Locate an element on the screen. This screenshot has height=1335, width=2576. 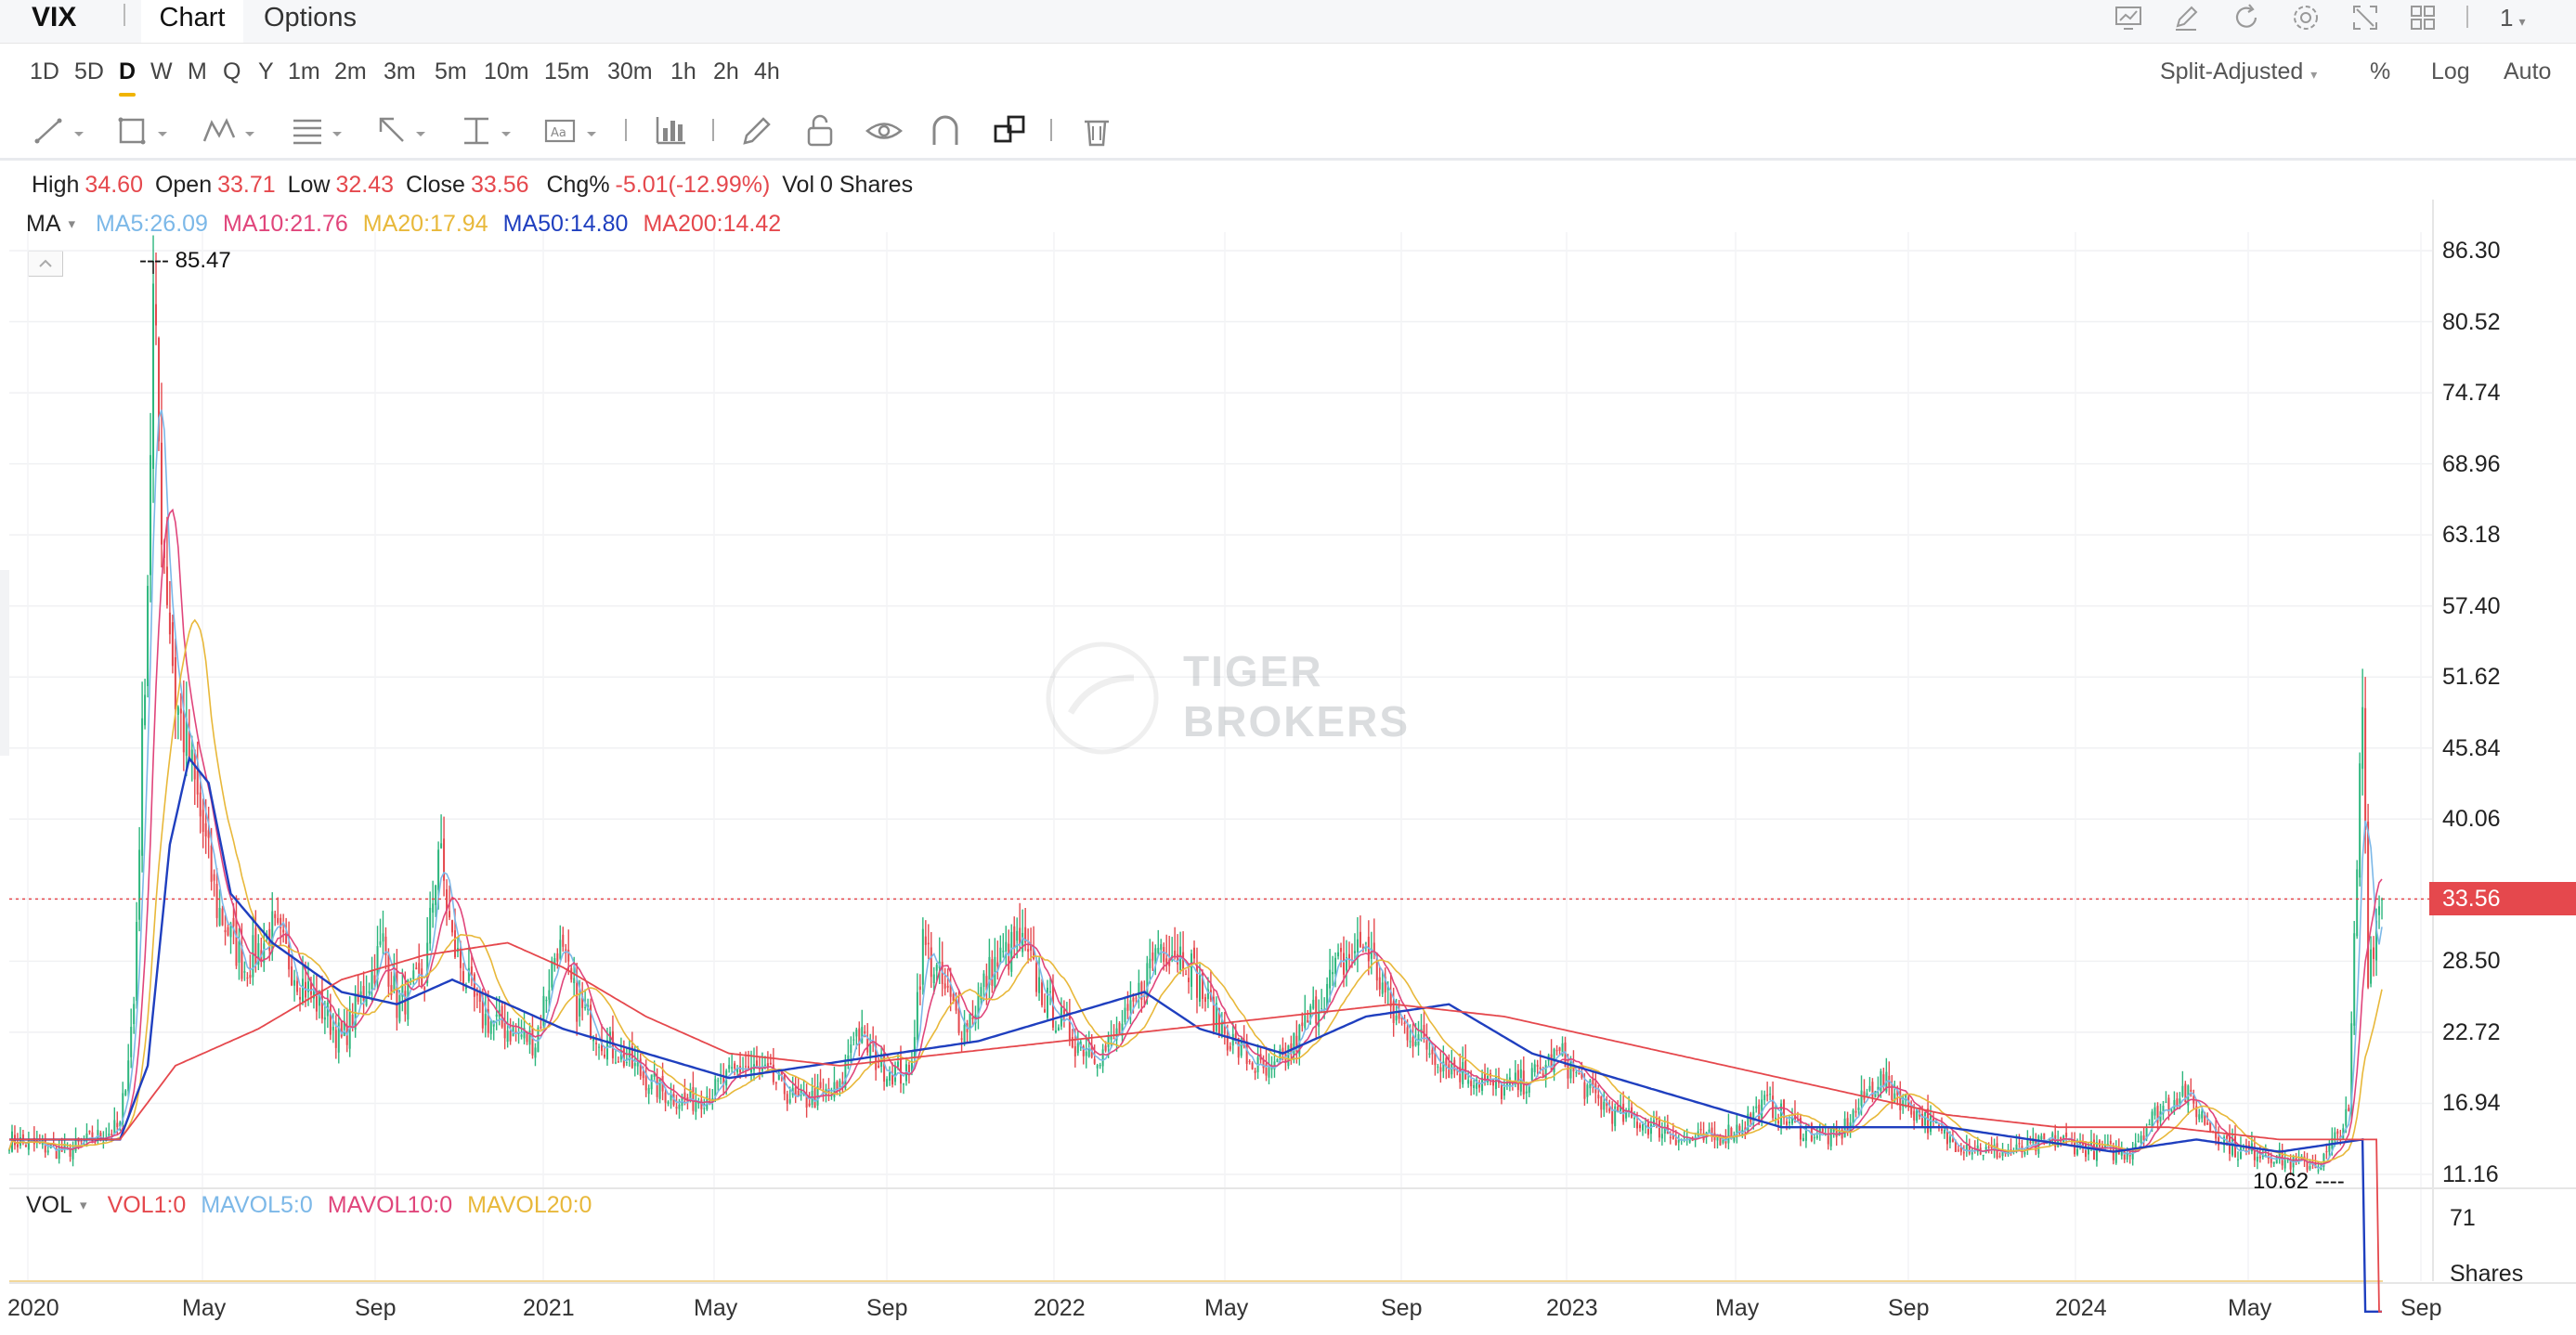
time-tick-label: 2022 is located at coordinates (1060, 1308).